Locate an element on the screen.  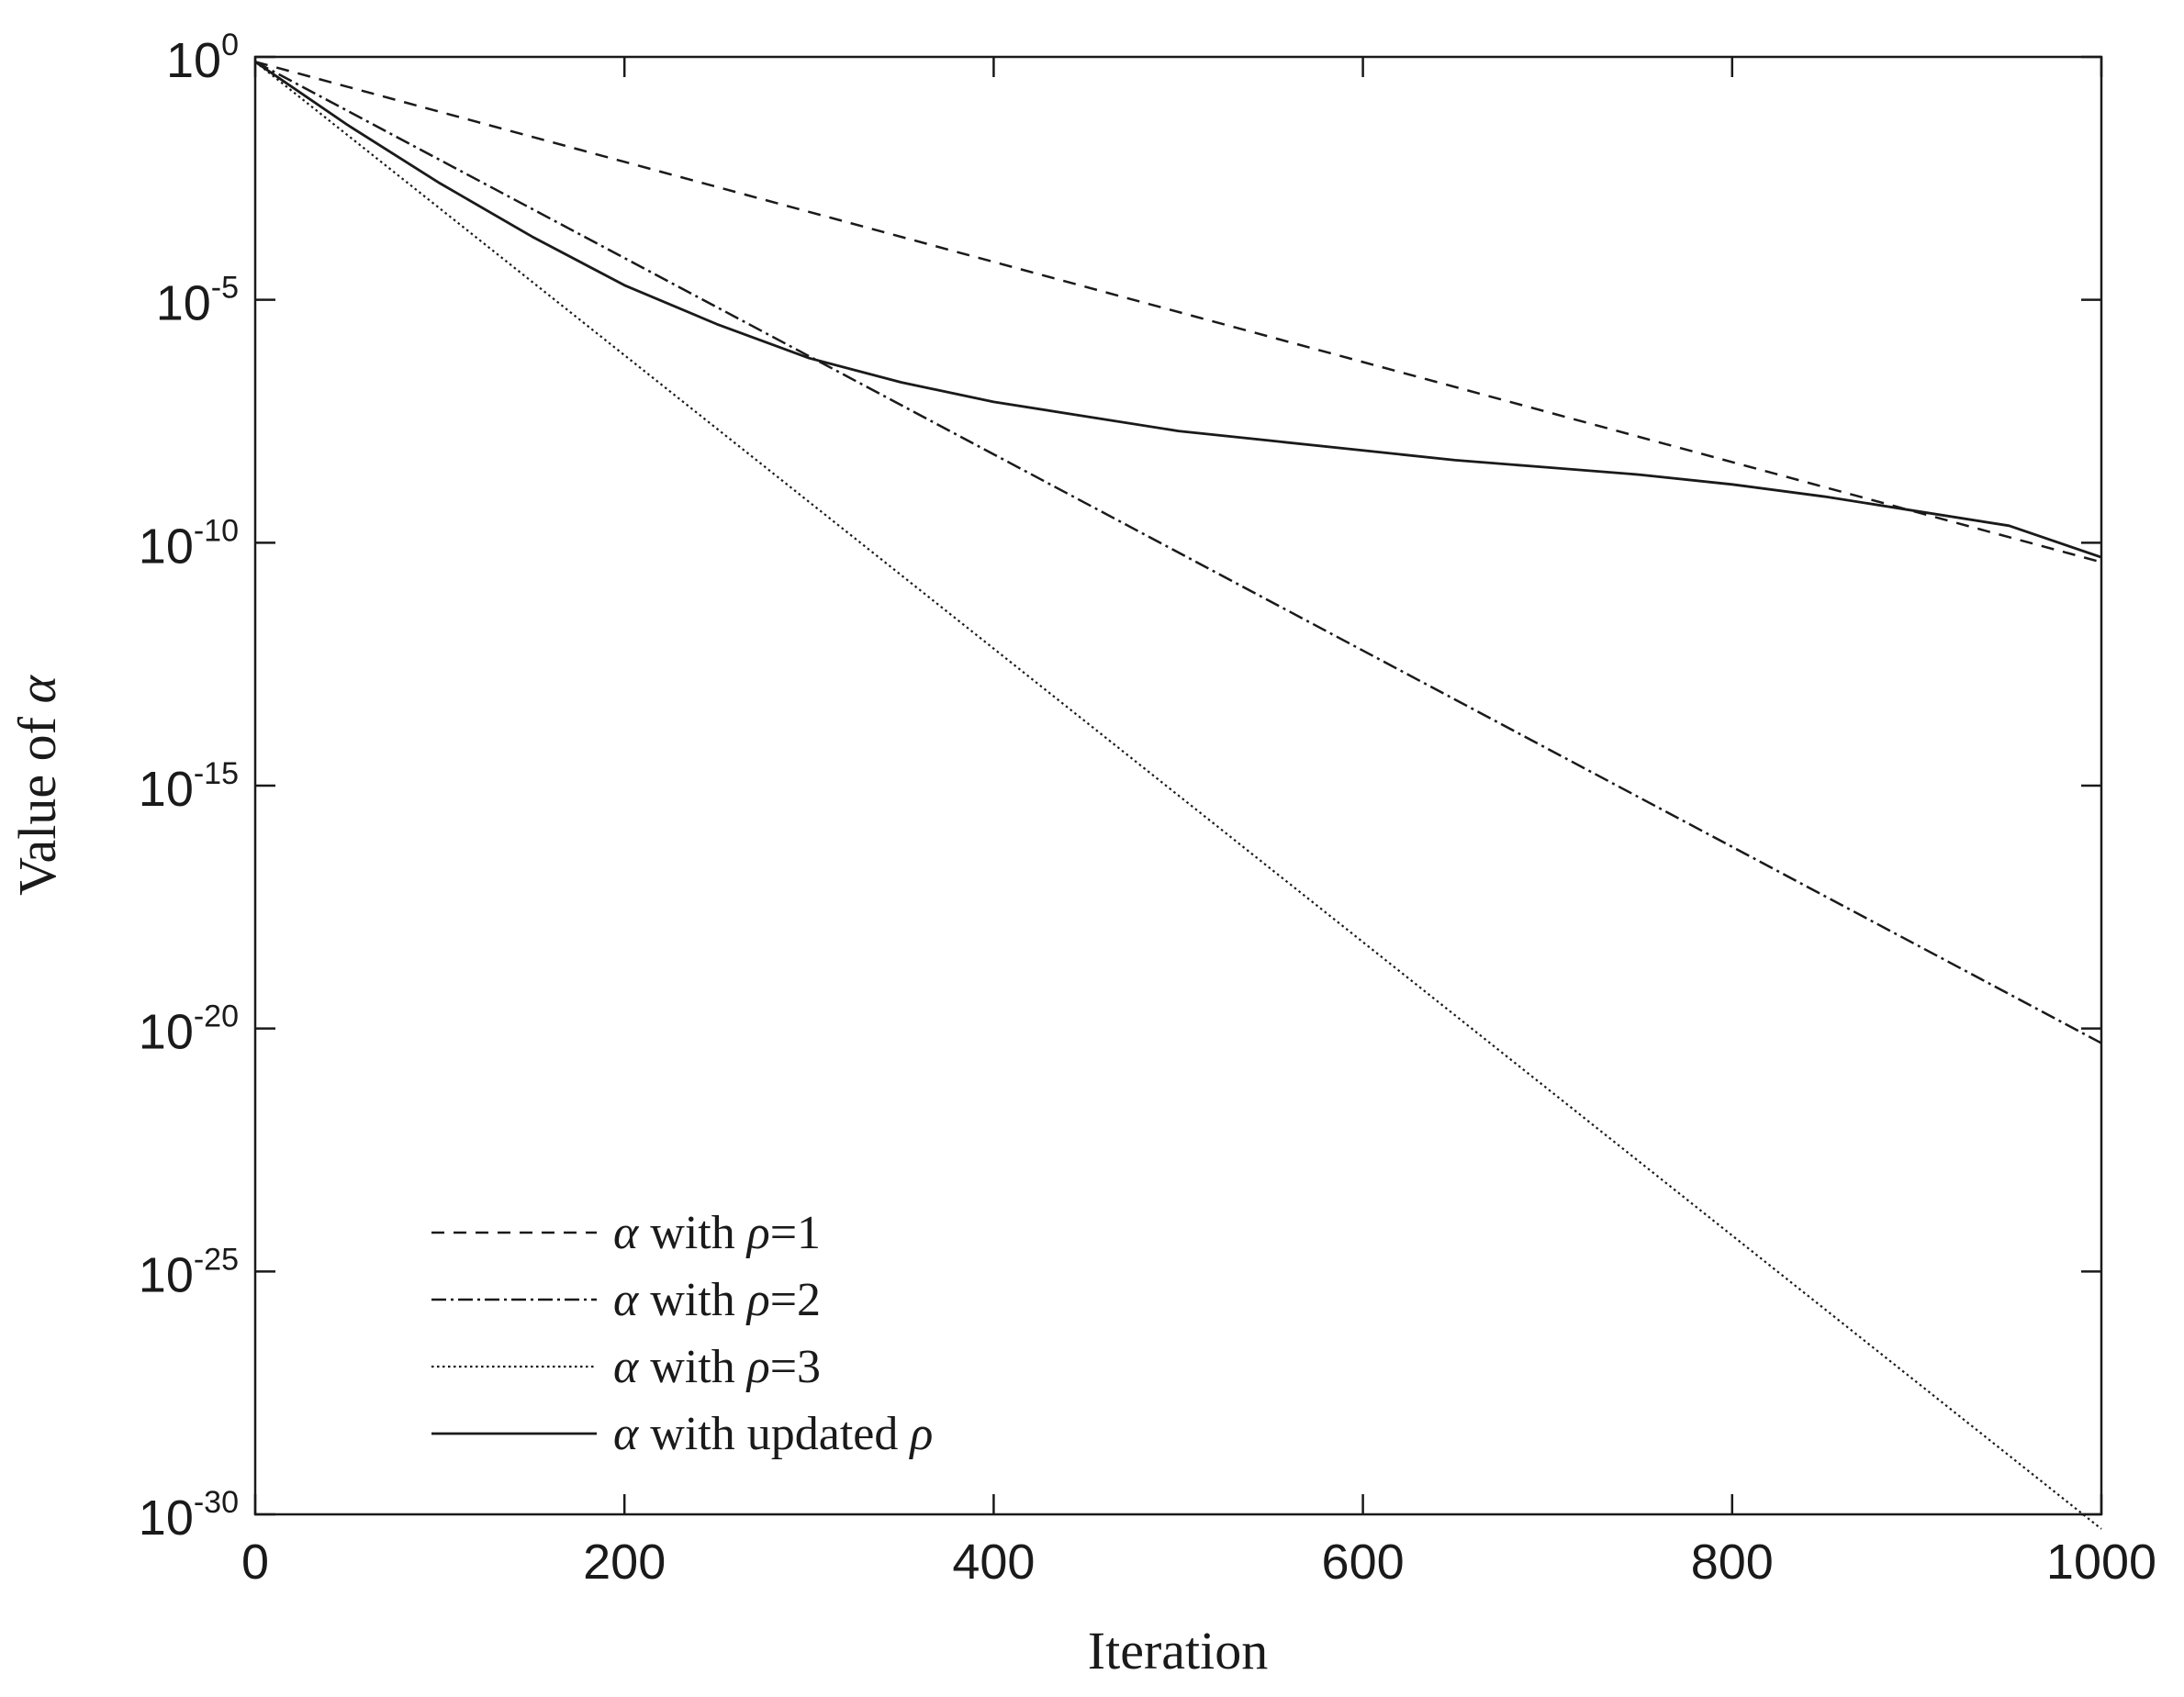
legend-text: with updated is located at coordinates (774, 1434).